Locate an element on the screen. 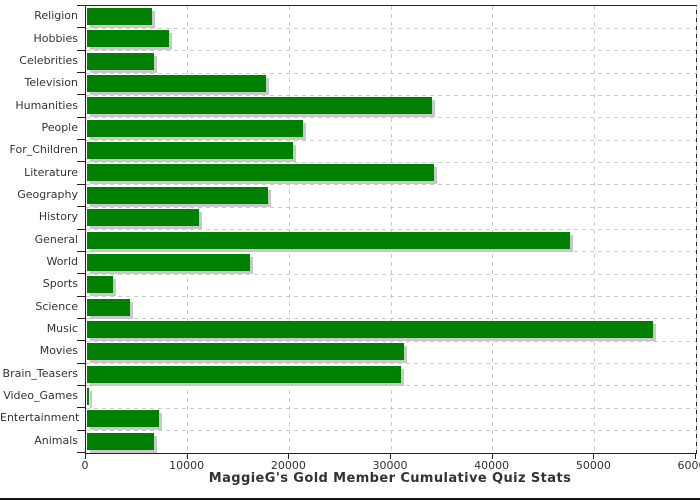  bar-hobbies is located at coordinates (128, 39).